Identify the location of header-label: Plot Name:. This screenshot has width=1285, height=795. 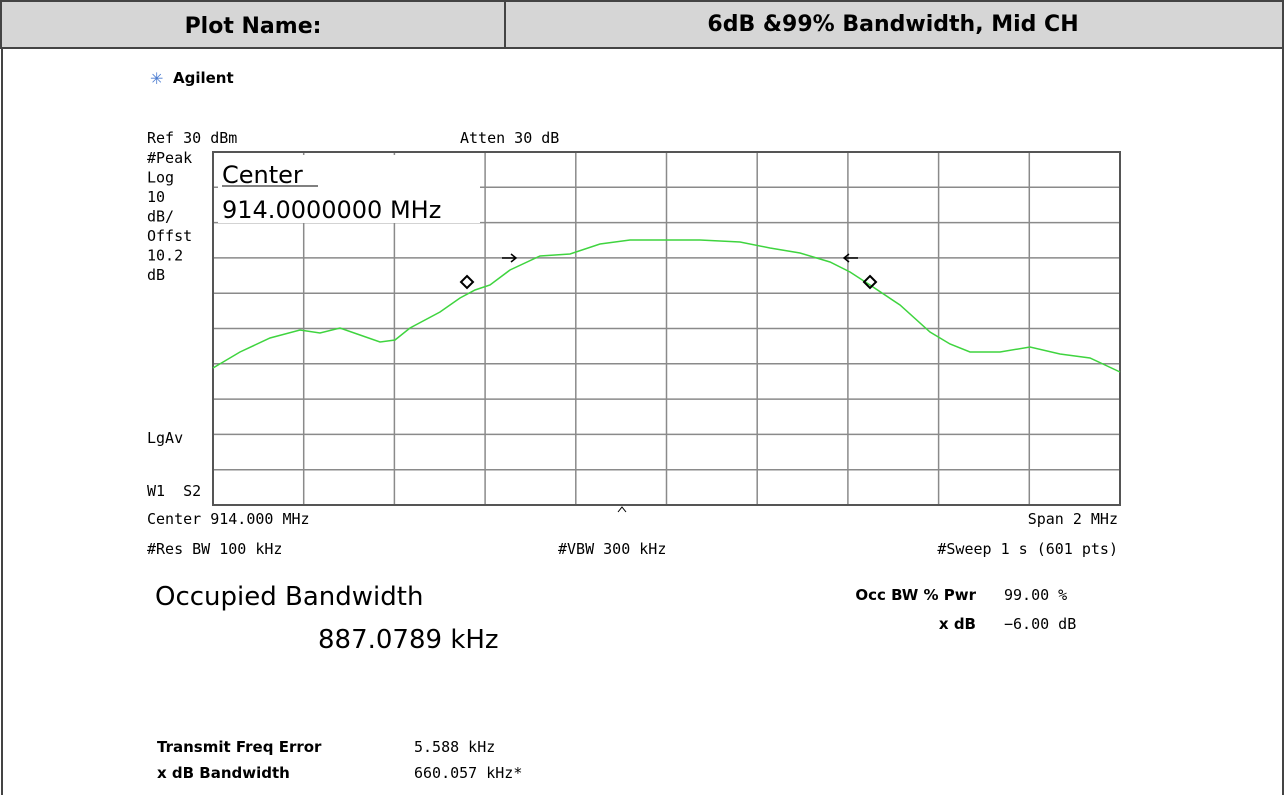
(253, 26).